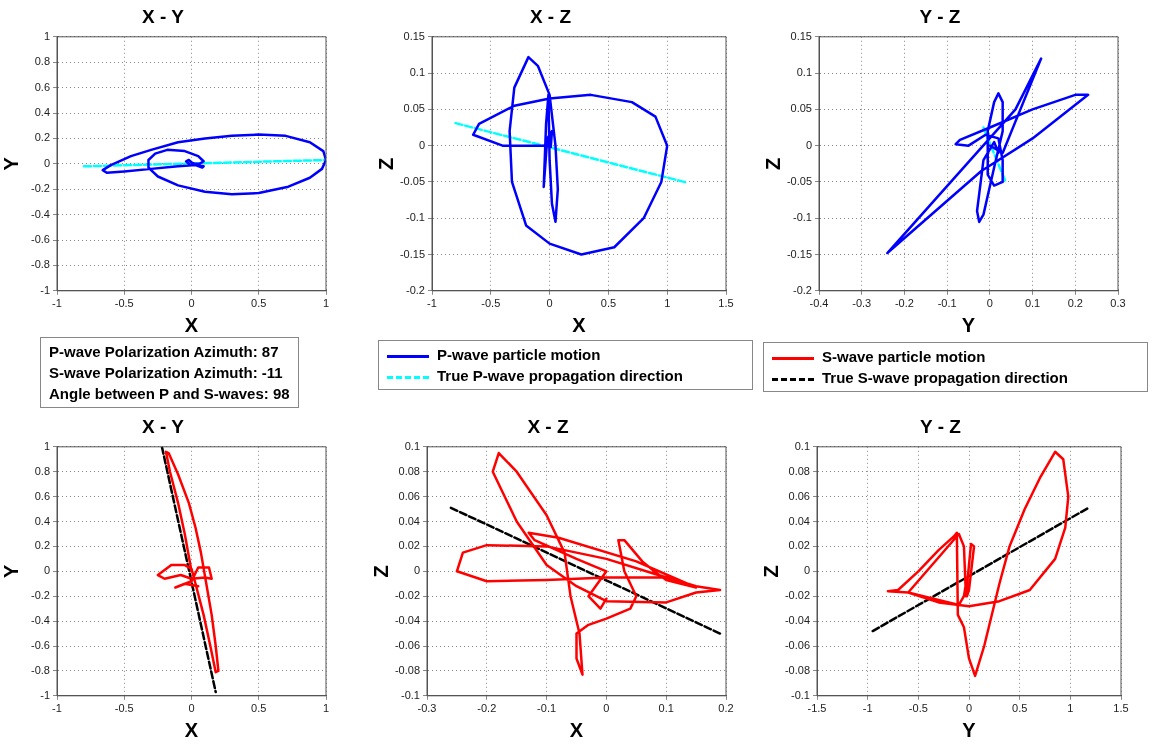  I want to click on x-tick-label: 1.5, so click(1121, 708).